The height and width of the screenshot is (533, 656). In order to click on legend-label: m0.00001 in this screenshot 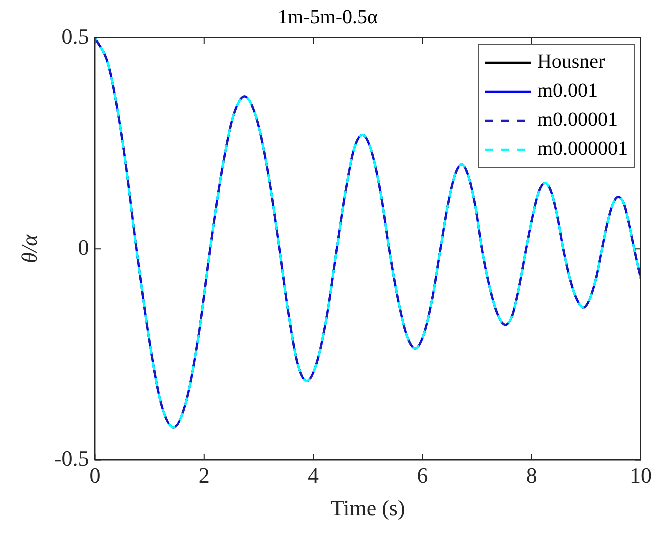, I will do `click(577, 120)`.